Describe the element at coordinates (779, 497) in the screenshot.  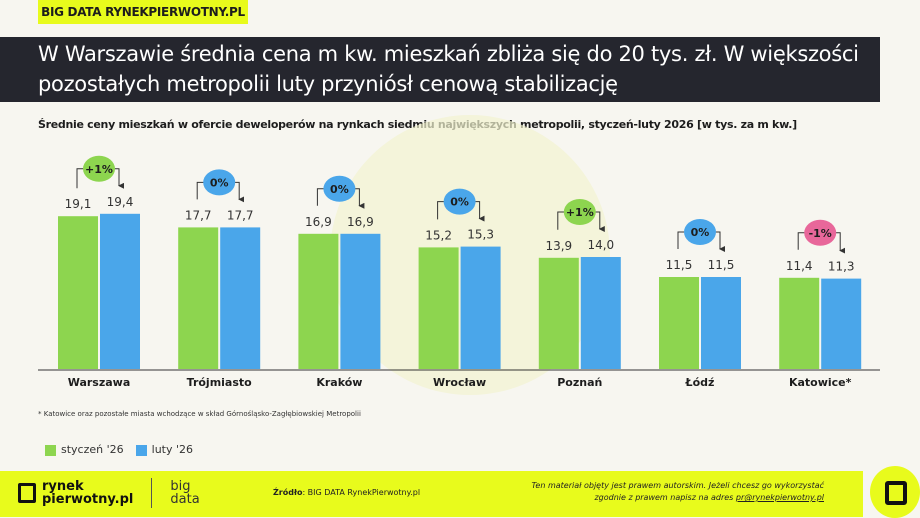
I see `email-link: pr@rynekpierwotny.pl` at that location.